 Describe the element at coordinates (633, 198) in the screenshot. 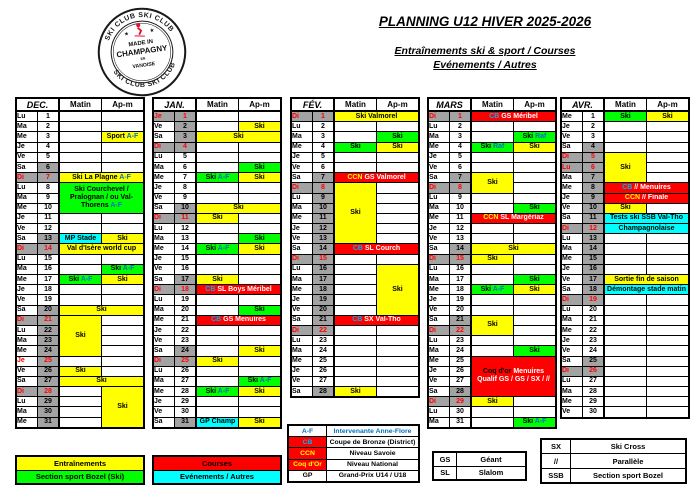

I see `event-label: CCN` at that location.